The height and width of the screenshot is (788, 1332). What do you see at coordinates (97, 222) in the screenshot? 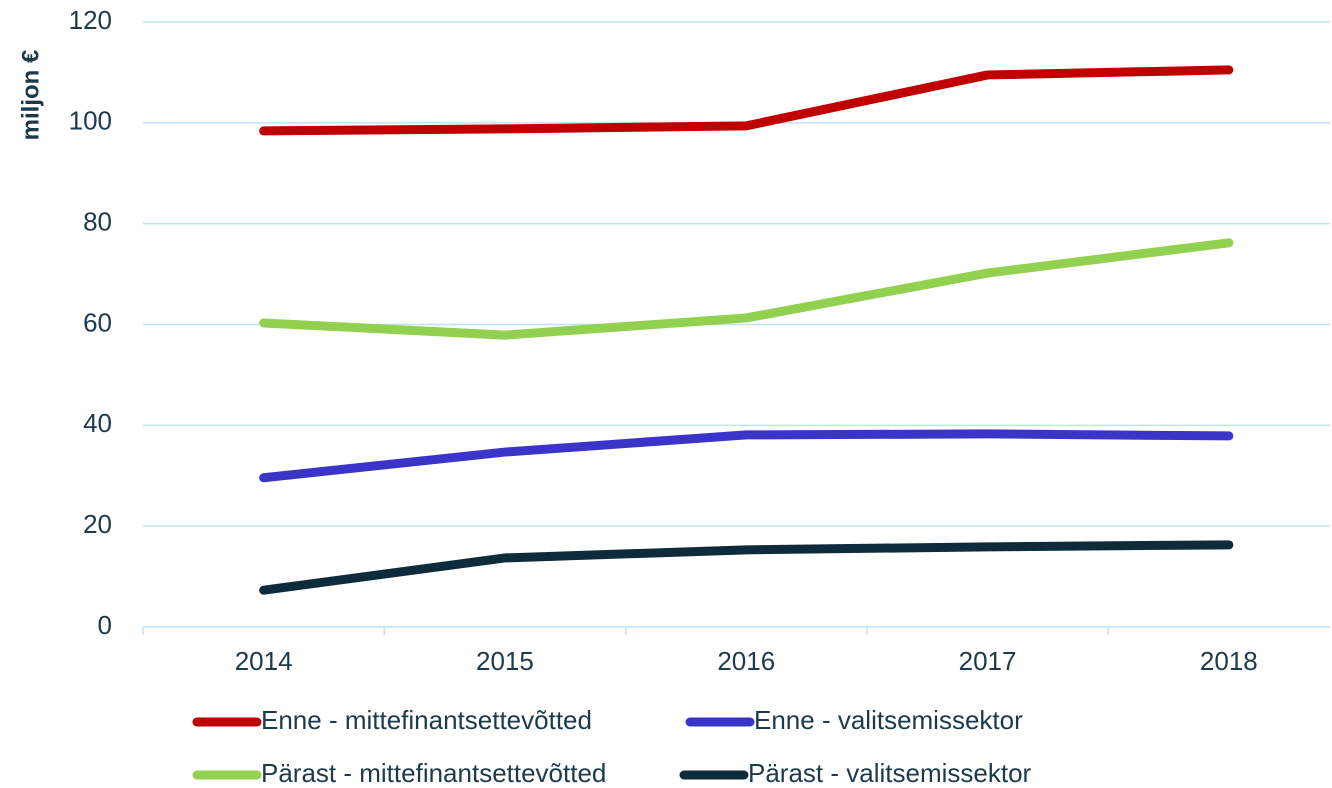
I see `y-tick-label: 80` at bounding box center [97, 222].